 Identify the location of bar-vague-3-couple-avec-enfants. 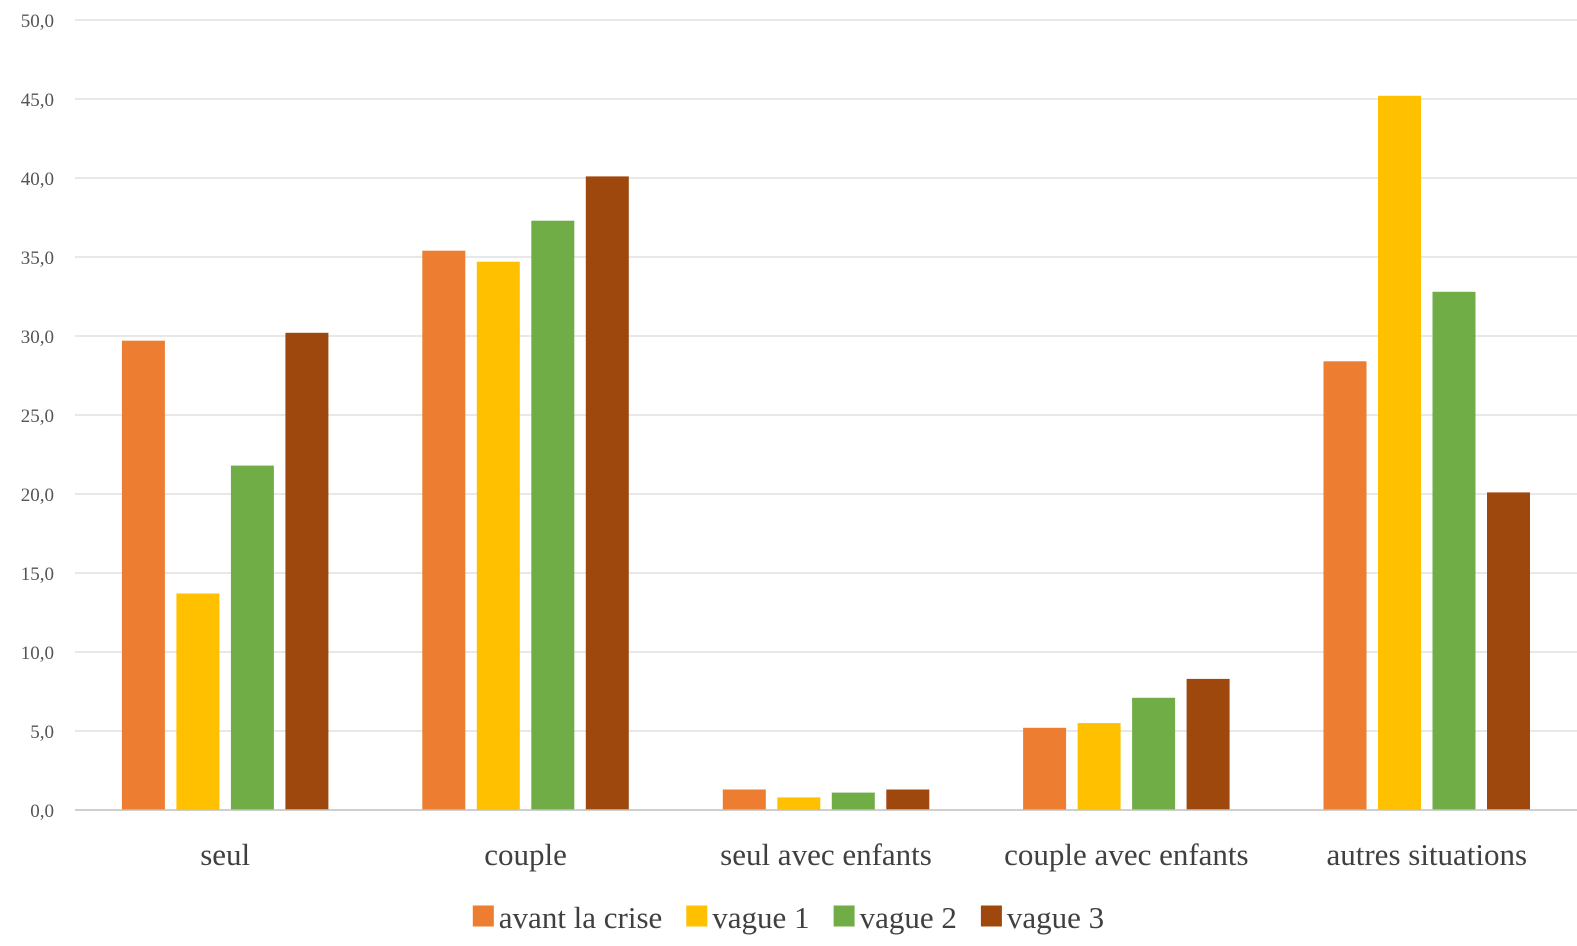
(1208, 744).